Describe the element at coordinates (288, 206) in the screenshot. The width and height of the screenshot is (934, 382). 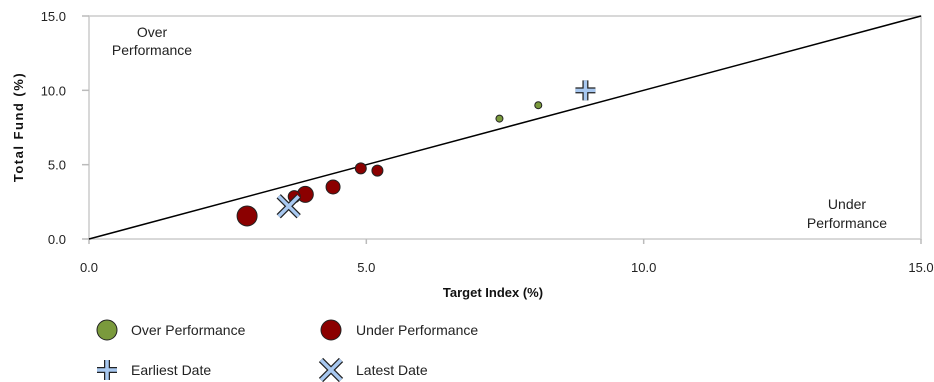
I see `marker-latest-date` at that location.